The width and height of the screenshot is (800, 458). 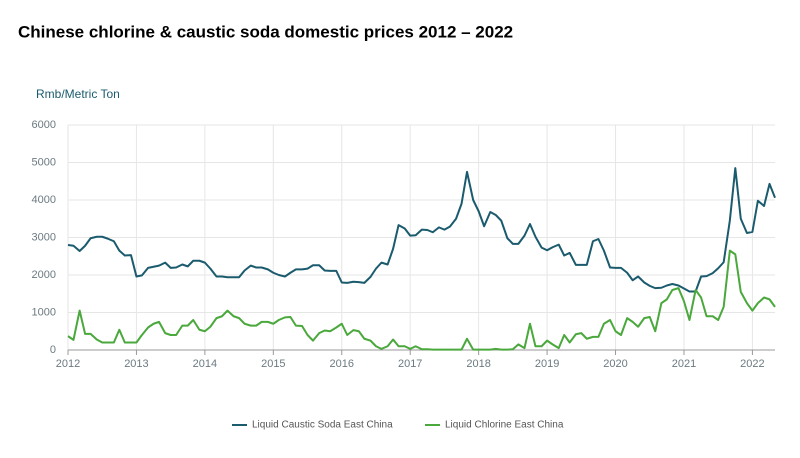 I want to click on x-tick-label: 2019, so click(x=547, y=364).